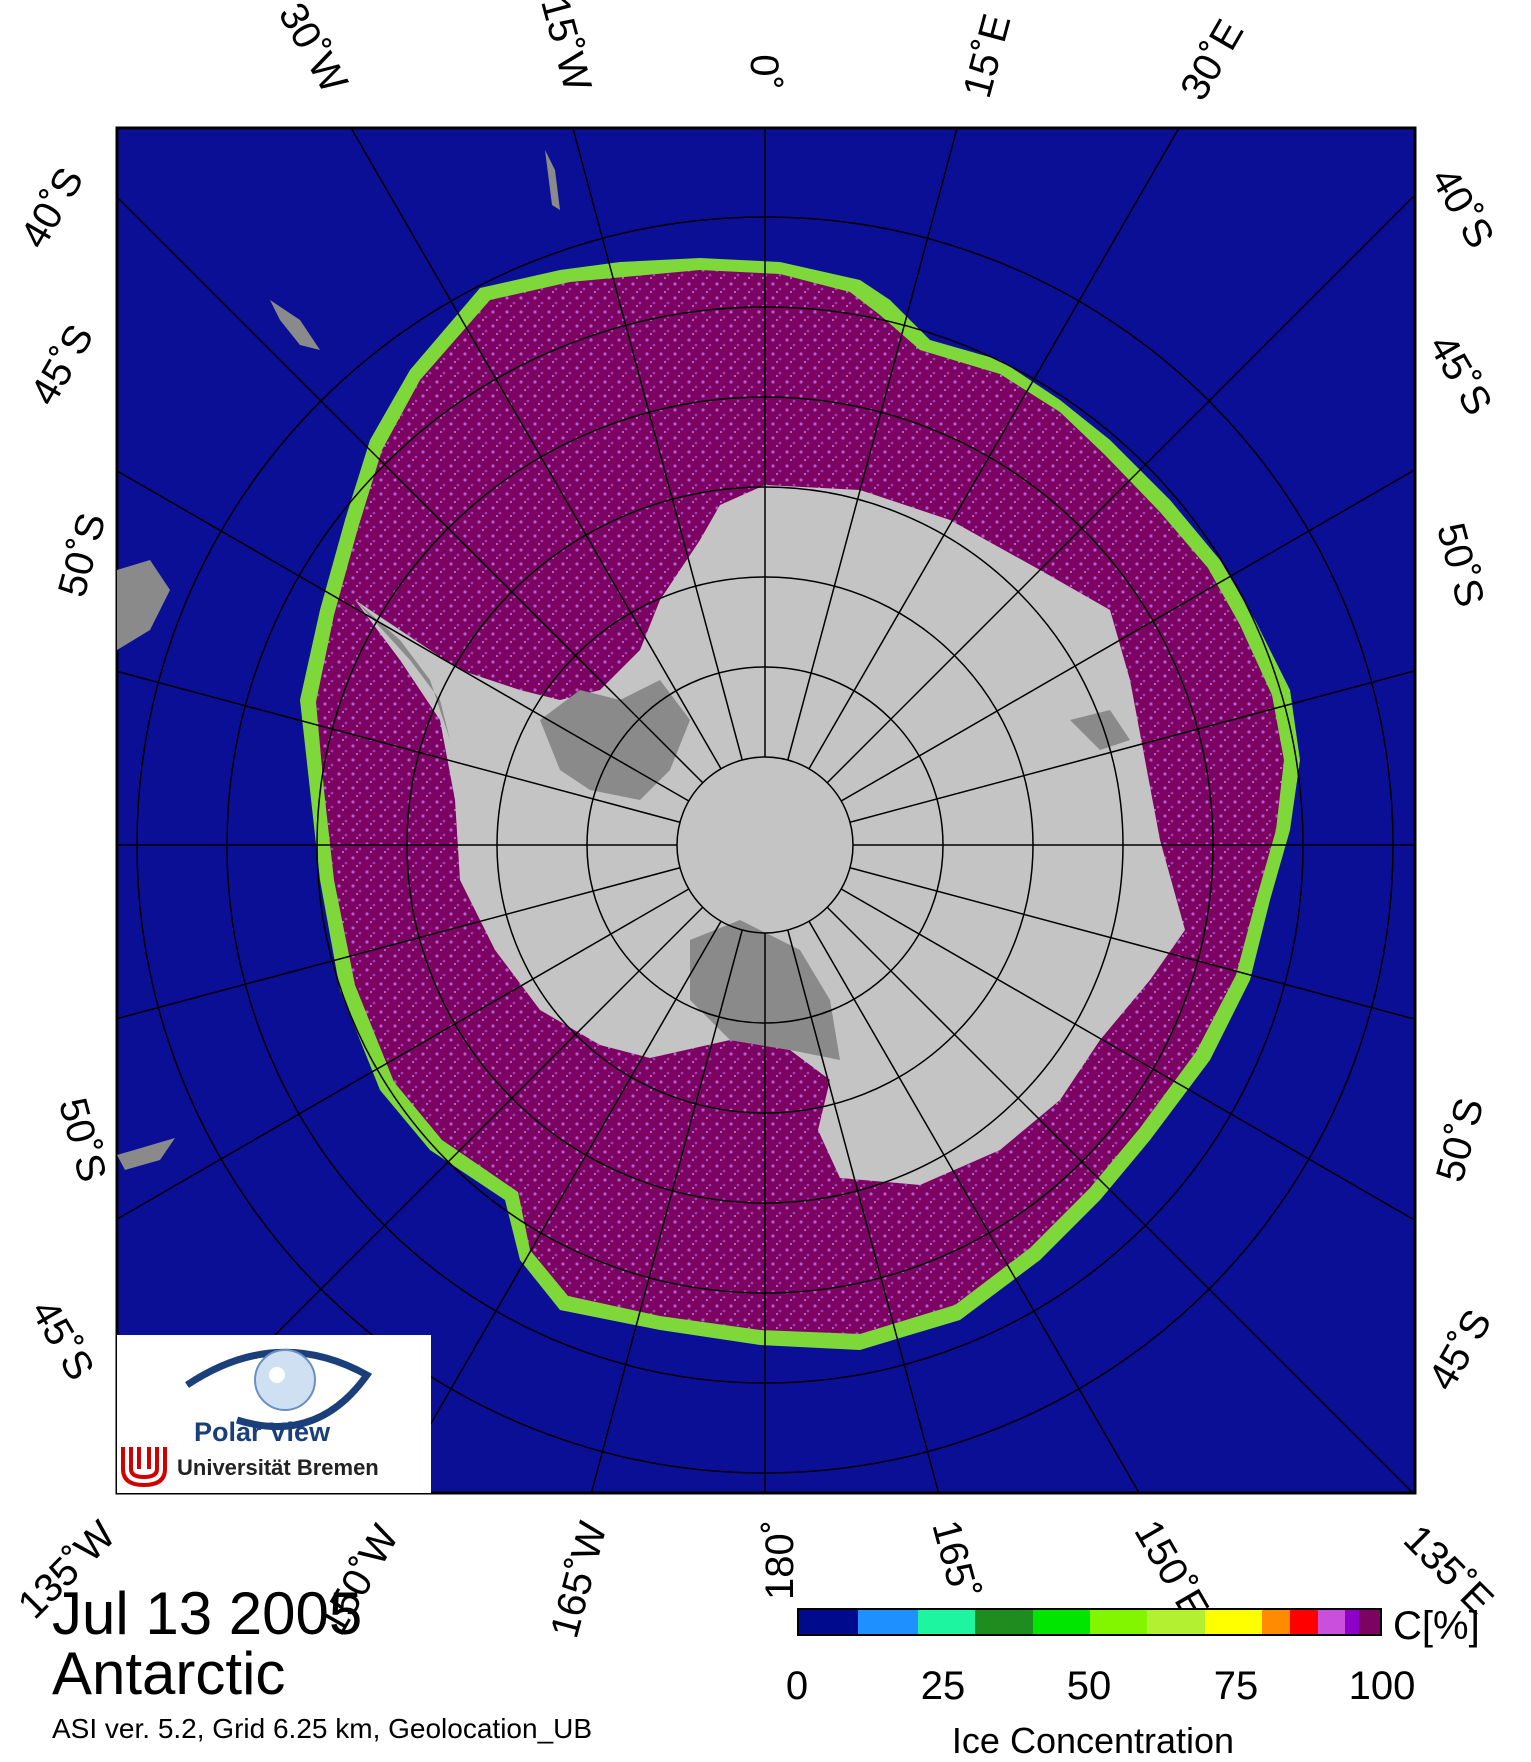 Image resolution: width=1531 pixels, height=1762 pixels. I want to click on polar-view-logo: Polar View Universität Bremen, so click(274, 1414).